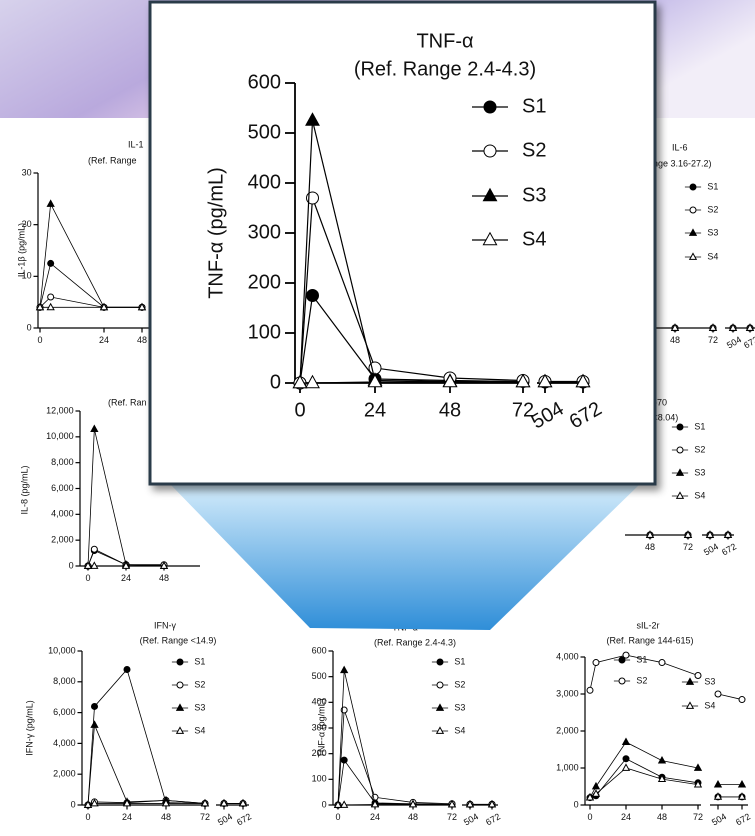 The width and height of the screenshot is (755, 836). What do you see at coordinates (62, 488) in the screenshot?
I see `y-tick-label: 6,000` at bounding box center [62, 488].